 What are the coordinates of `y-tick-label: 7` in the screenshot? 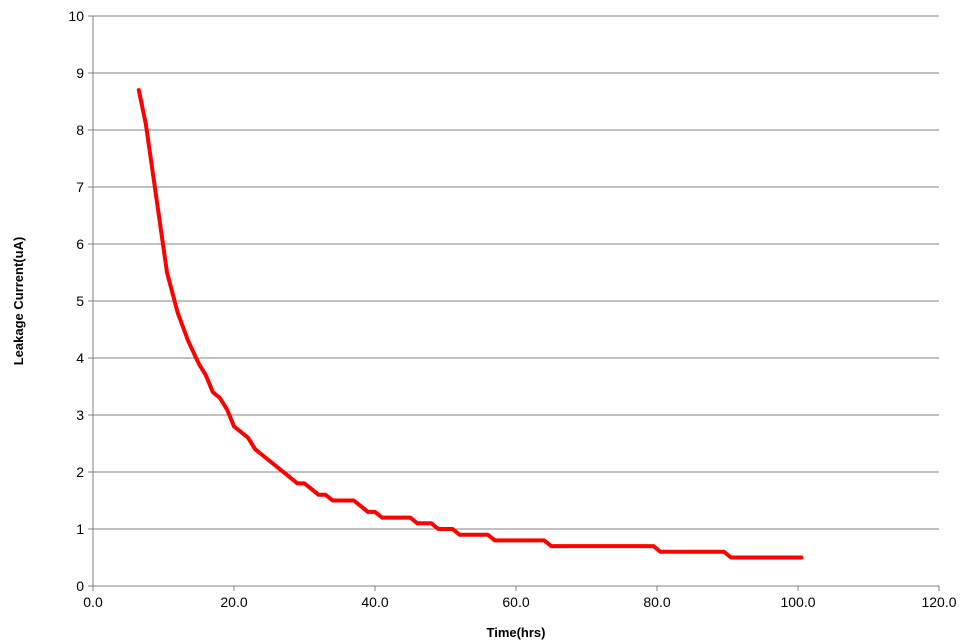 It's located at (80, 187).